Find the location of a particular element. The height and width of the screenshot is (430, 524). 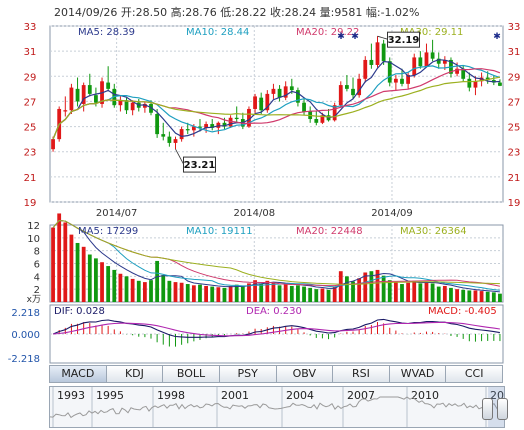

annotation-box is located at coordinates (404, 39).